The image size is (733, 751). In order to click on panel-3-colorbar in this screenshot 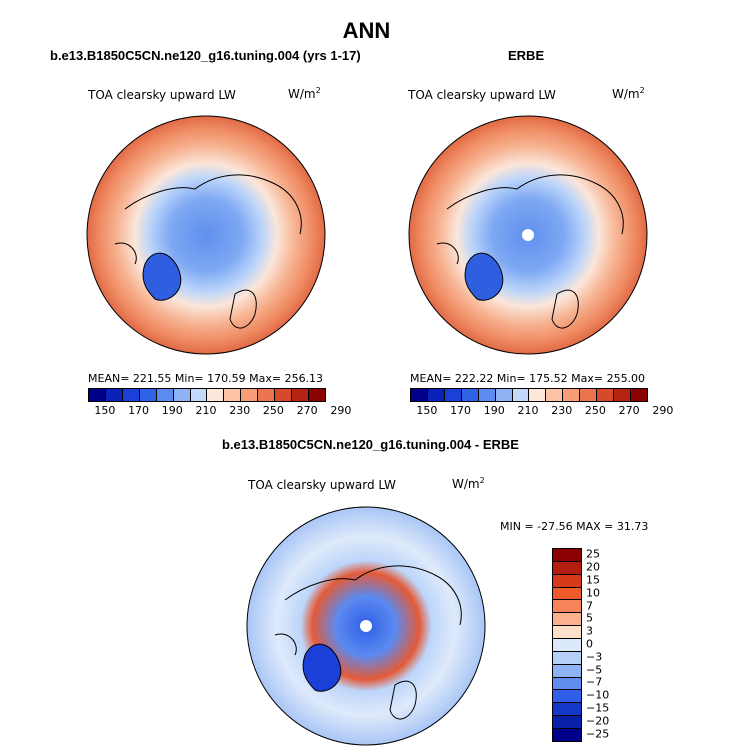, I will do `click(567, 645)`.